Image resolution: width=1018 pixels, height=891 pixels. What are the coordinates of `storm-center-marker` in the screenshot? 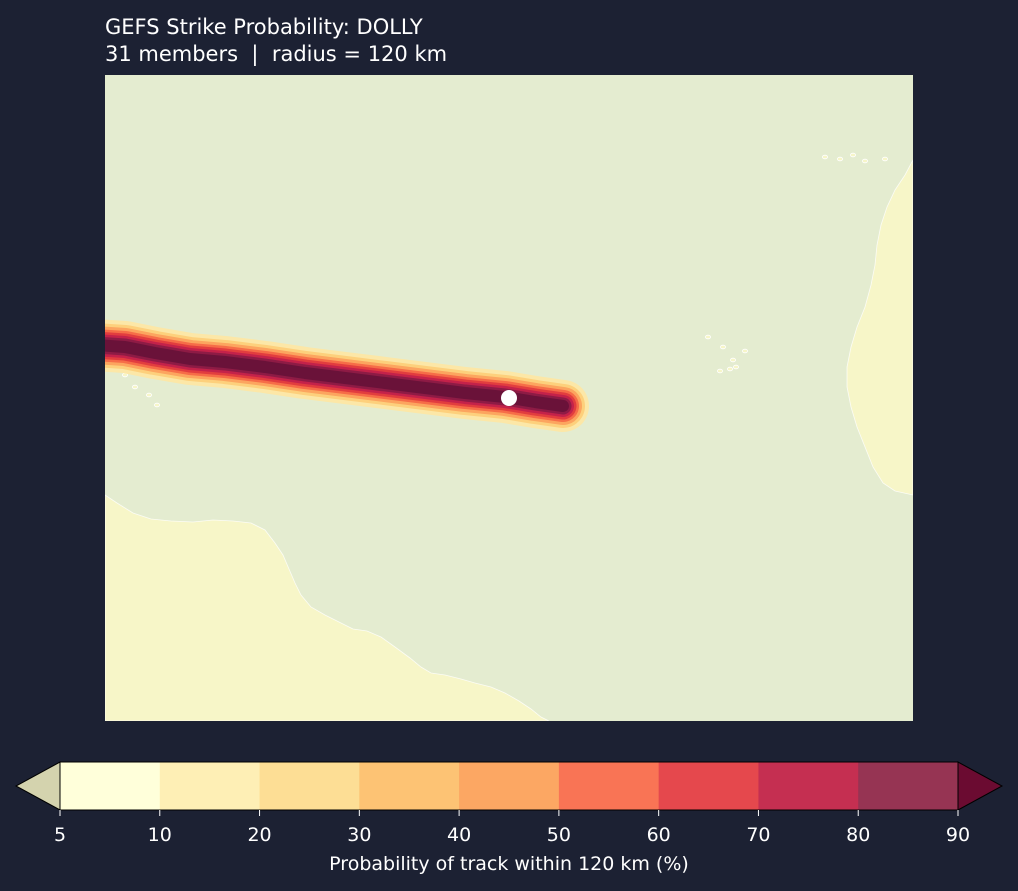 It's located at (509, 398).